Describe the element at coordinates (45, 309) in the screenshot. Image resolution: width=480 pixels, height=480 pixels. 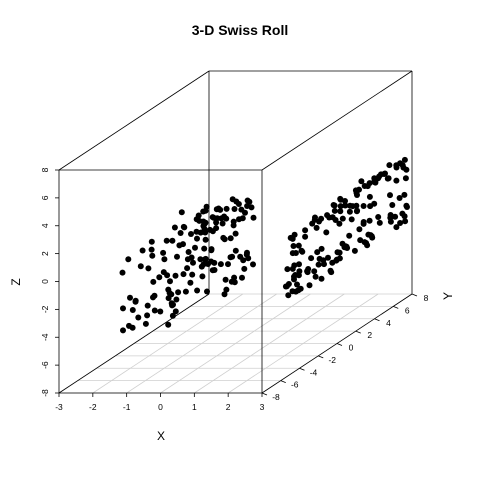
I see `z-tick-label: -2` at that location.